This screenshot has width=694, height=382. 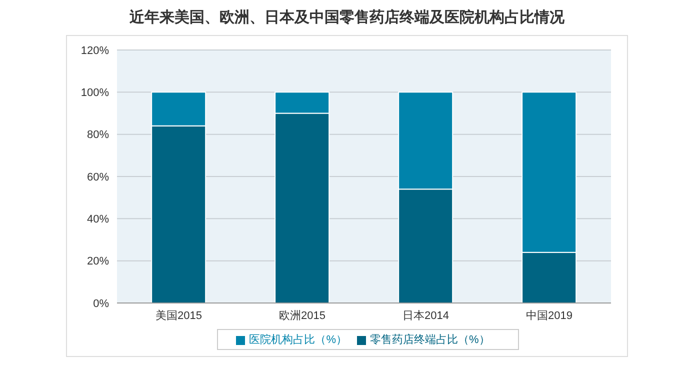 What do you see at coordinates (430, 340) in the screenshot?
I see `legend-label: 零售药店终端占比（%）` at bounding box center [430, 340].